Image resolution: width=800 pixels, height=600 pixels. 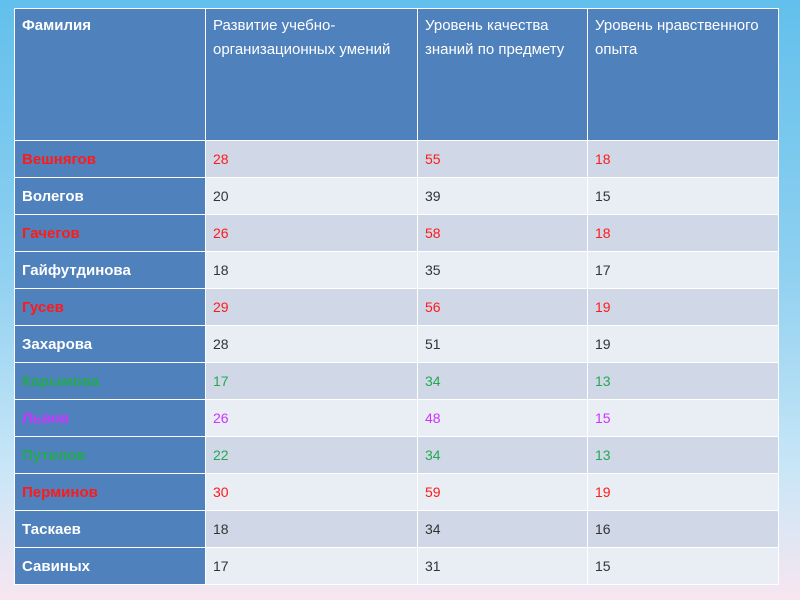 I want to click on student-name-cell: Гачегов, so click(x=110, y=233).